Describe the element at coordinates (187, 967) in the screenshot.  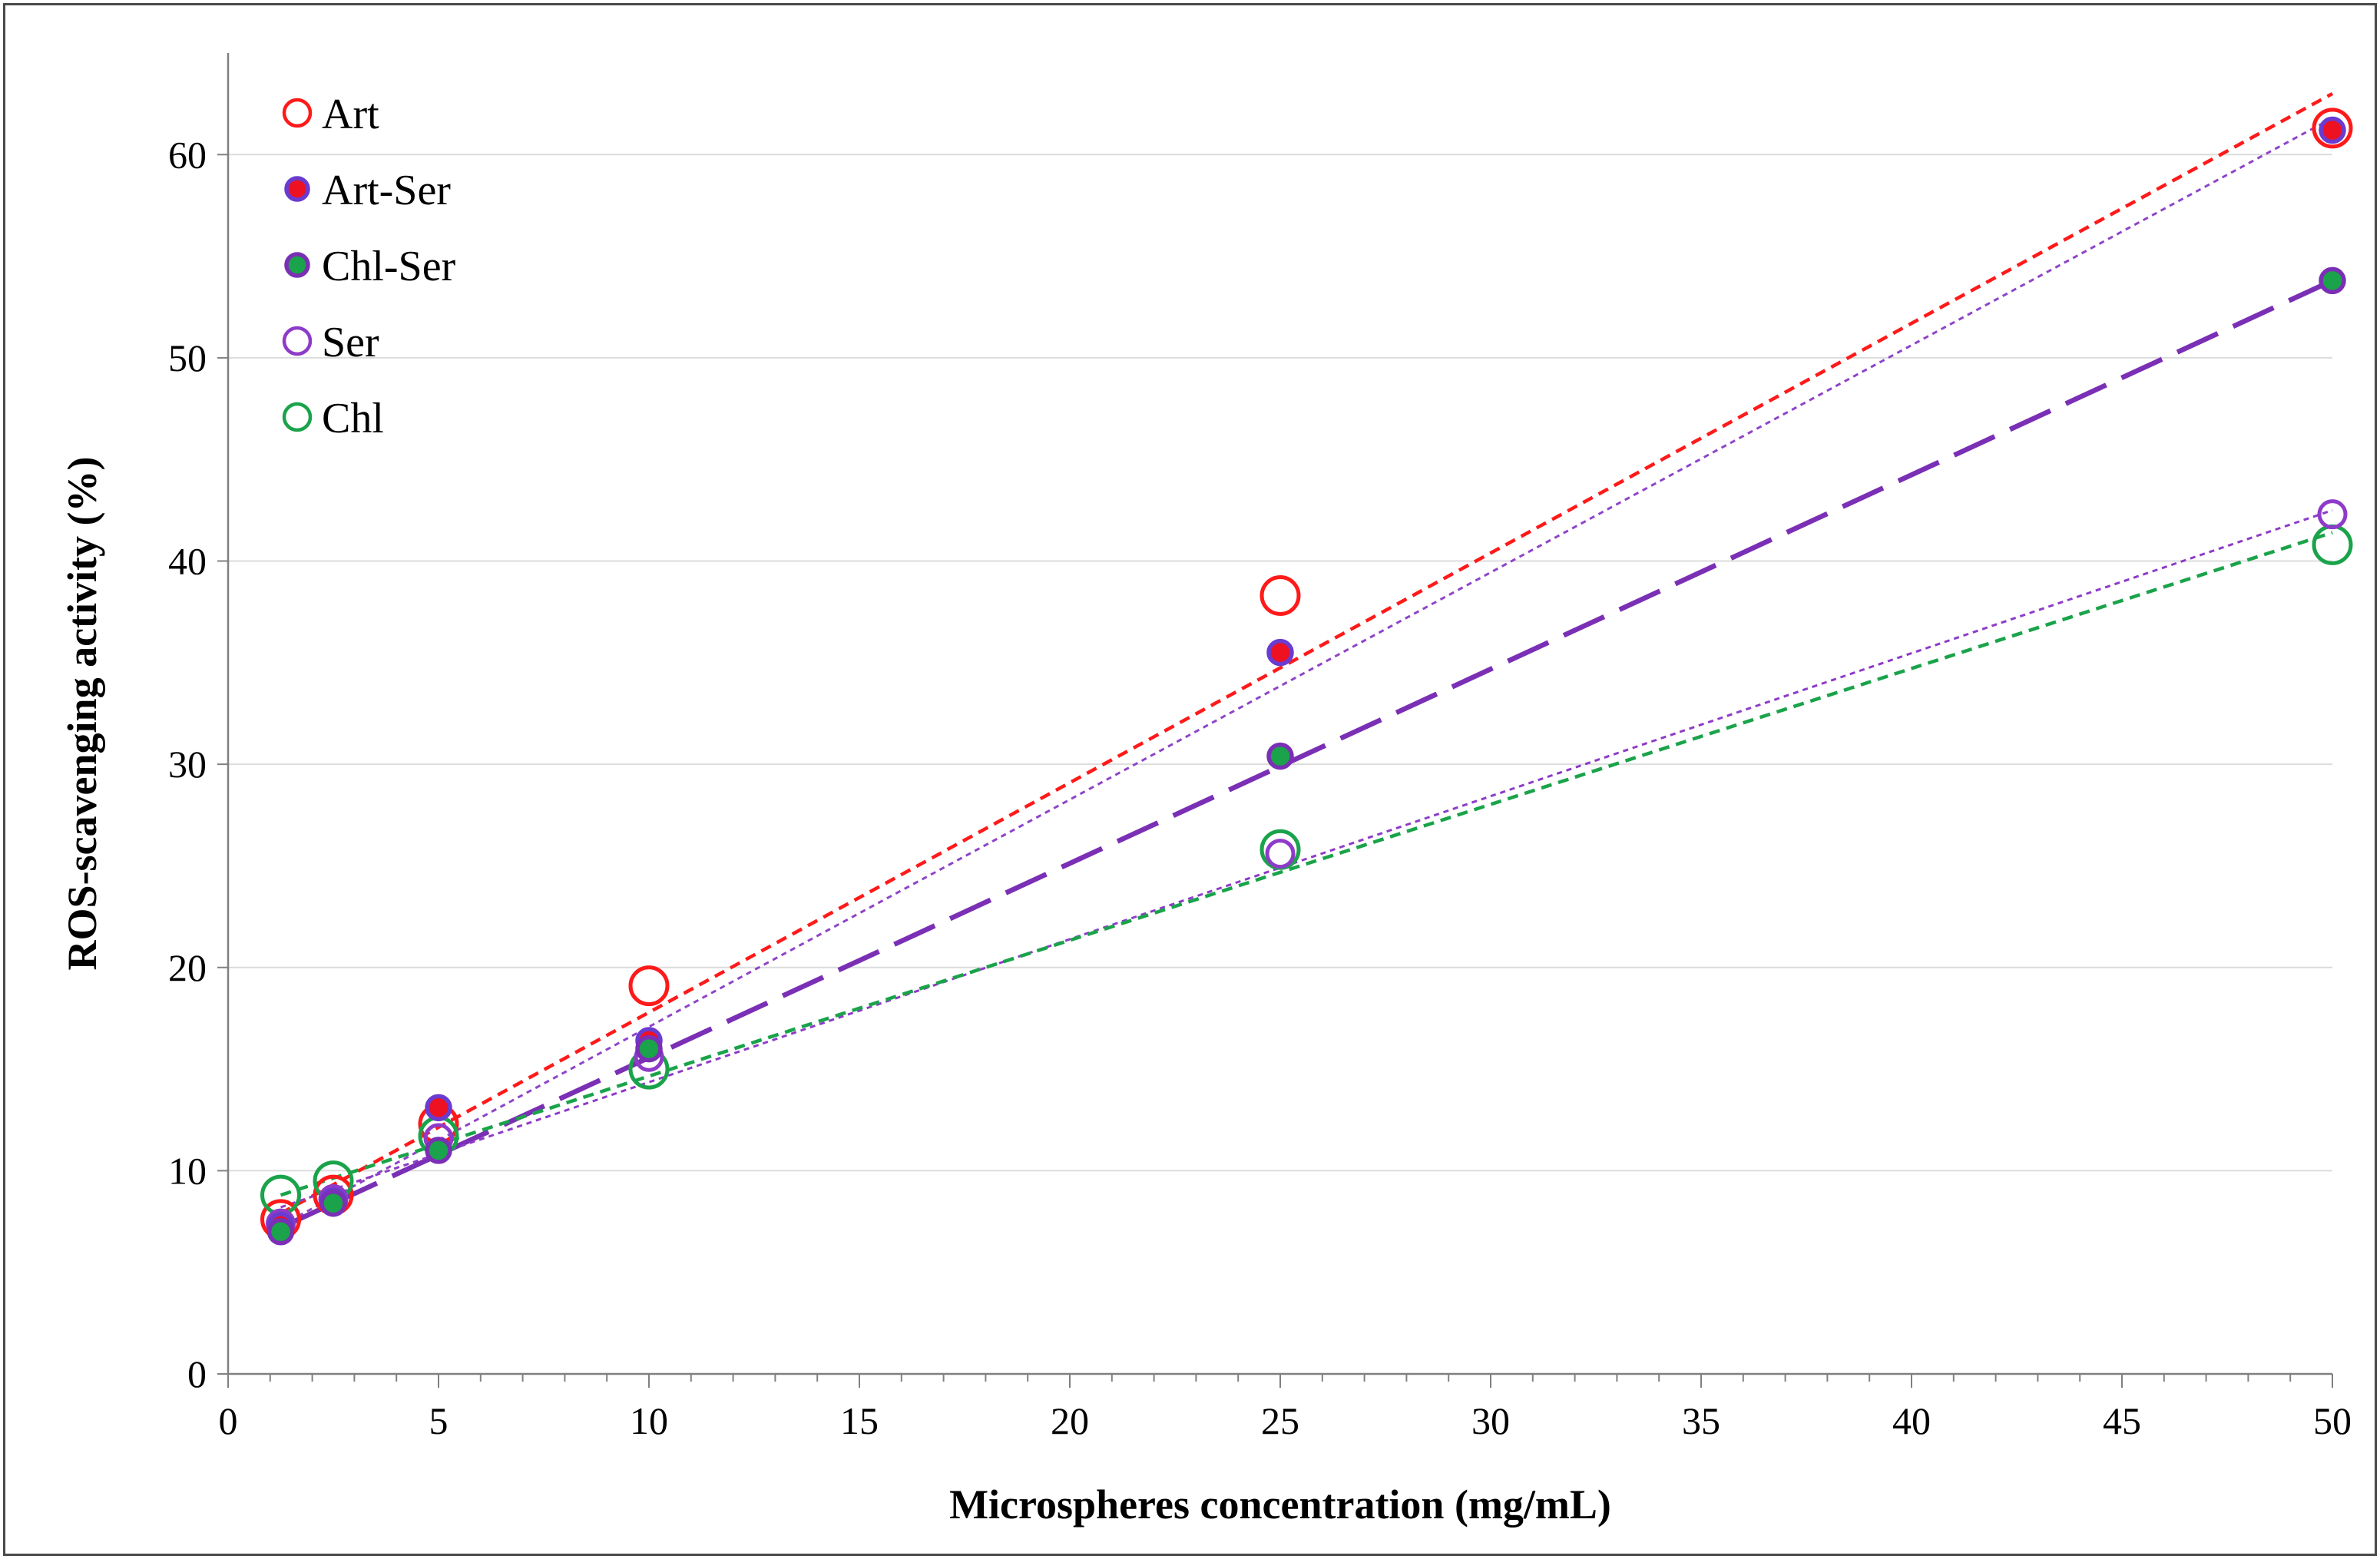
I see `y-tick-label-20: 20` at that location.